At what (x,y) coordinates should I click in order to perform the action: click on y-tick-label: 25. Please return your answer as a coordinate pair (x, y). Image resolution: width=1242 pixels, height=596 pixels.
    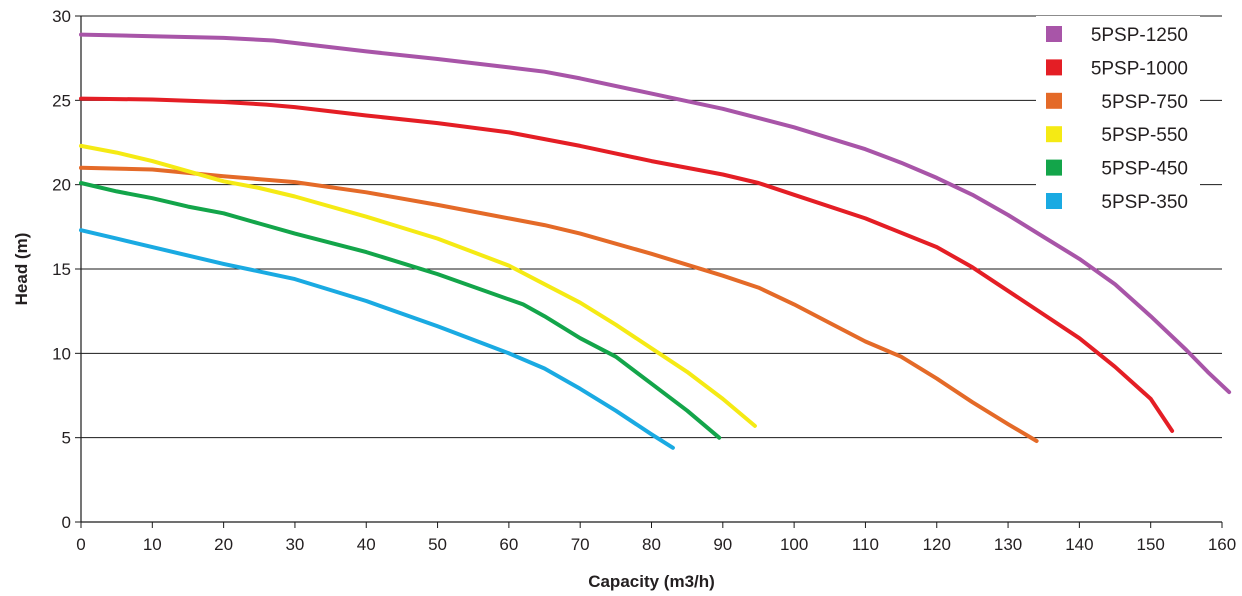
    Looking at the image, I should click on (61, 100).